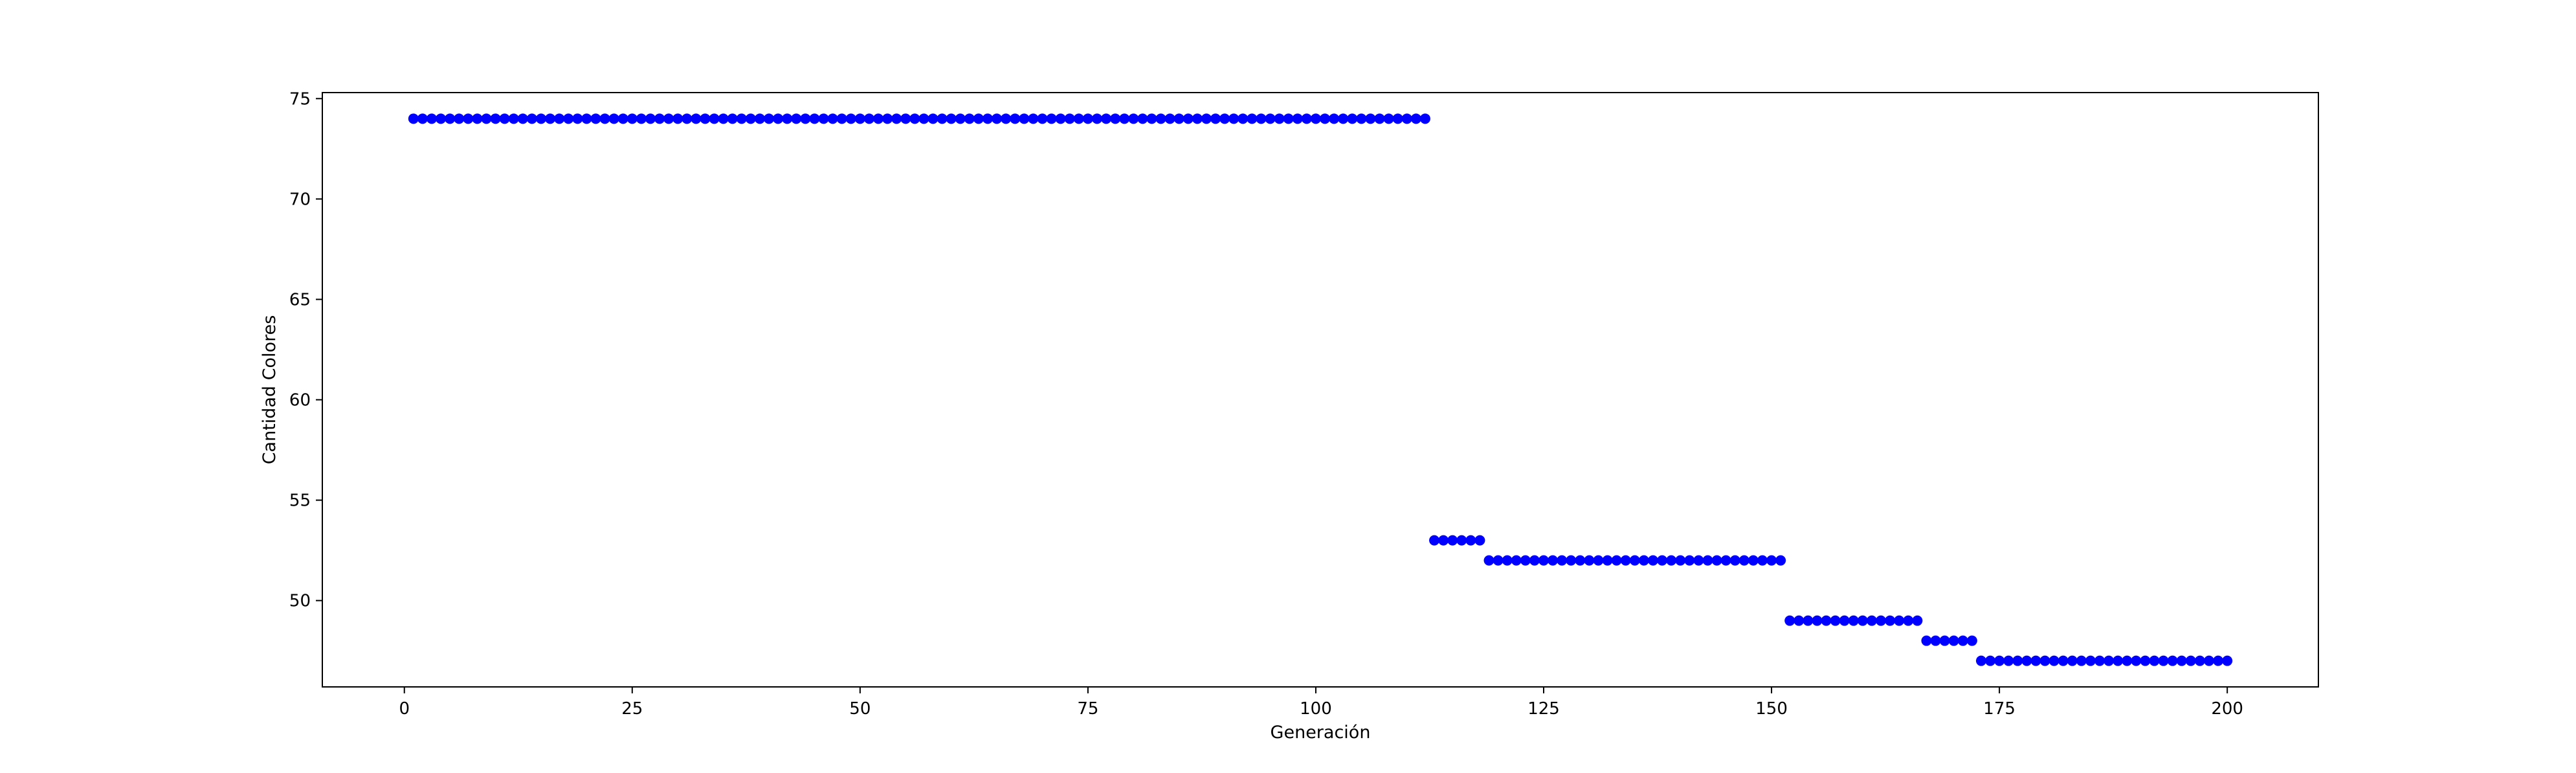 The width and height of the screenshot is (2576, 773). I want to click on y-tick-label: 75, so click(300, 99).